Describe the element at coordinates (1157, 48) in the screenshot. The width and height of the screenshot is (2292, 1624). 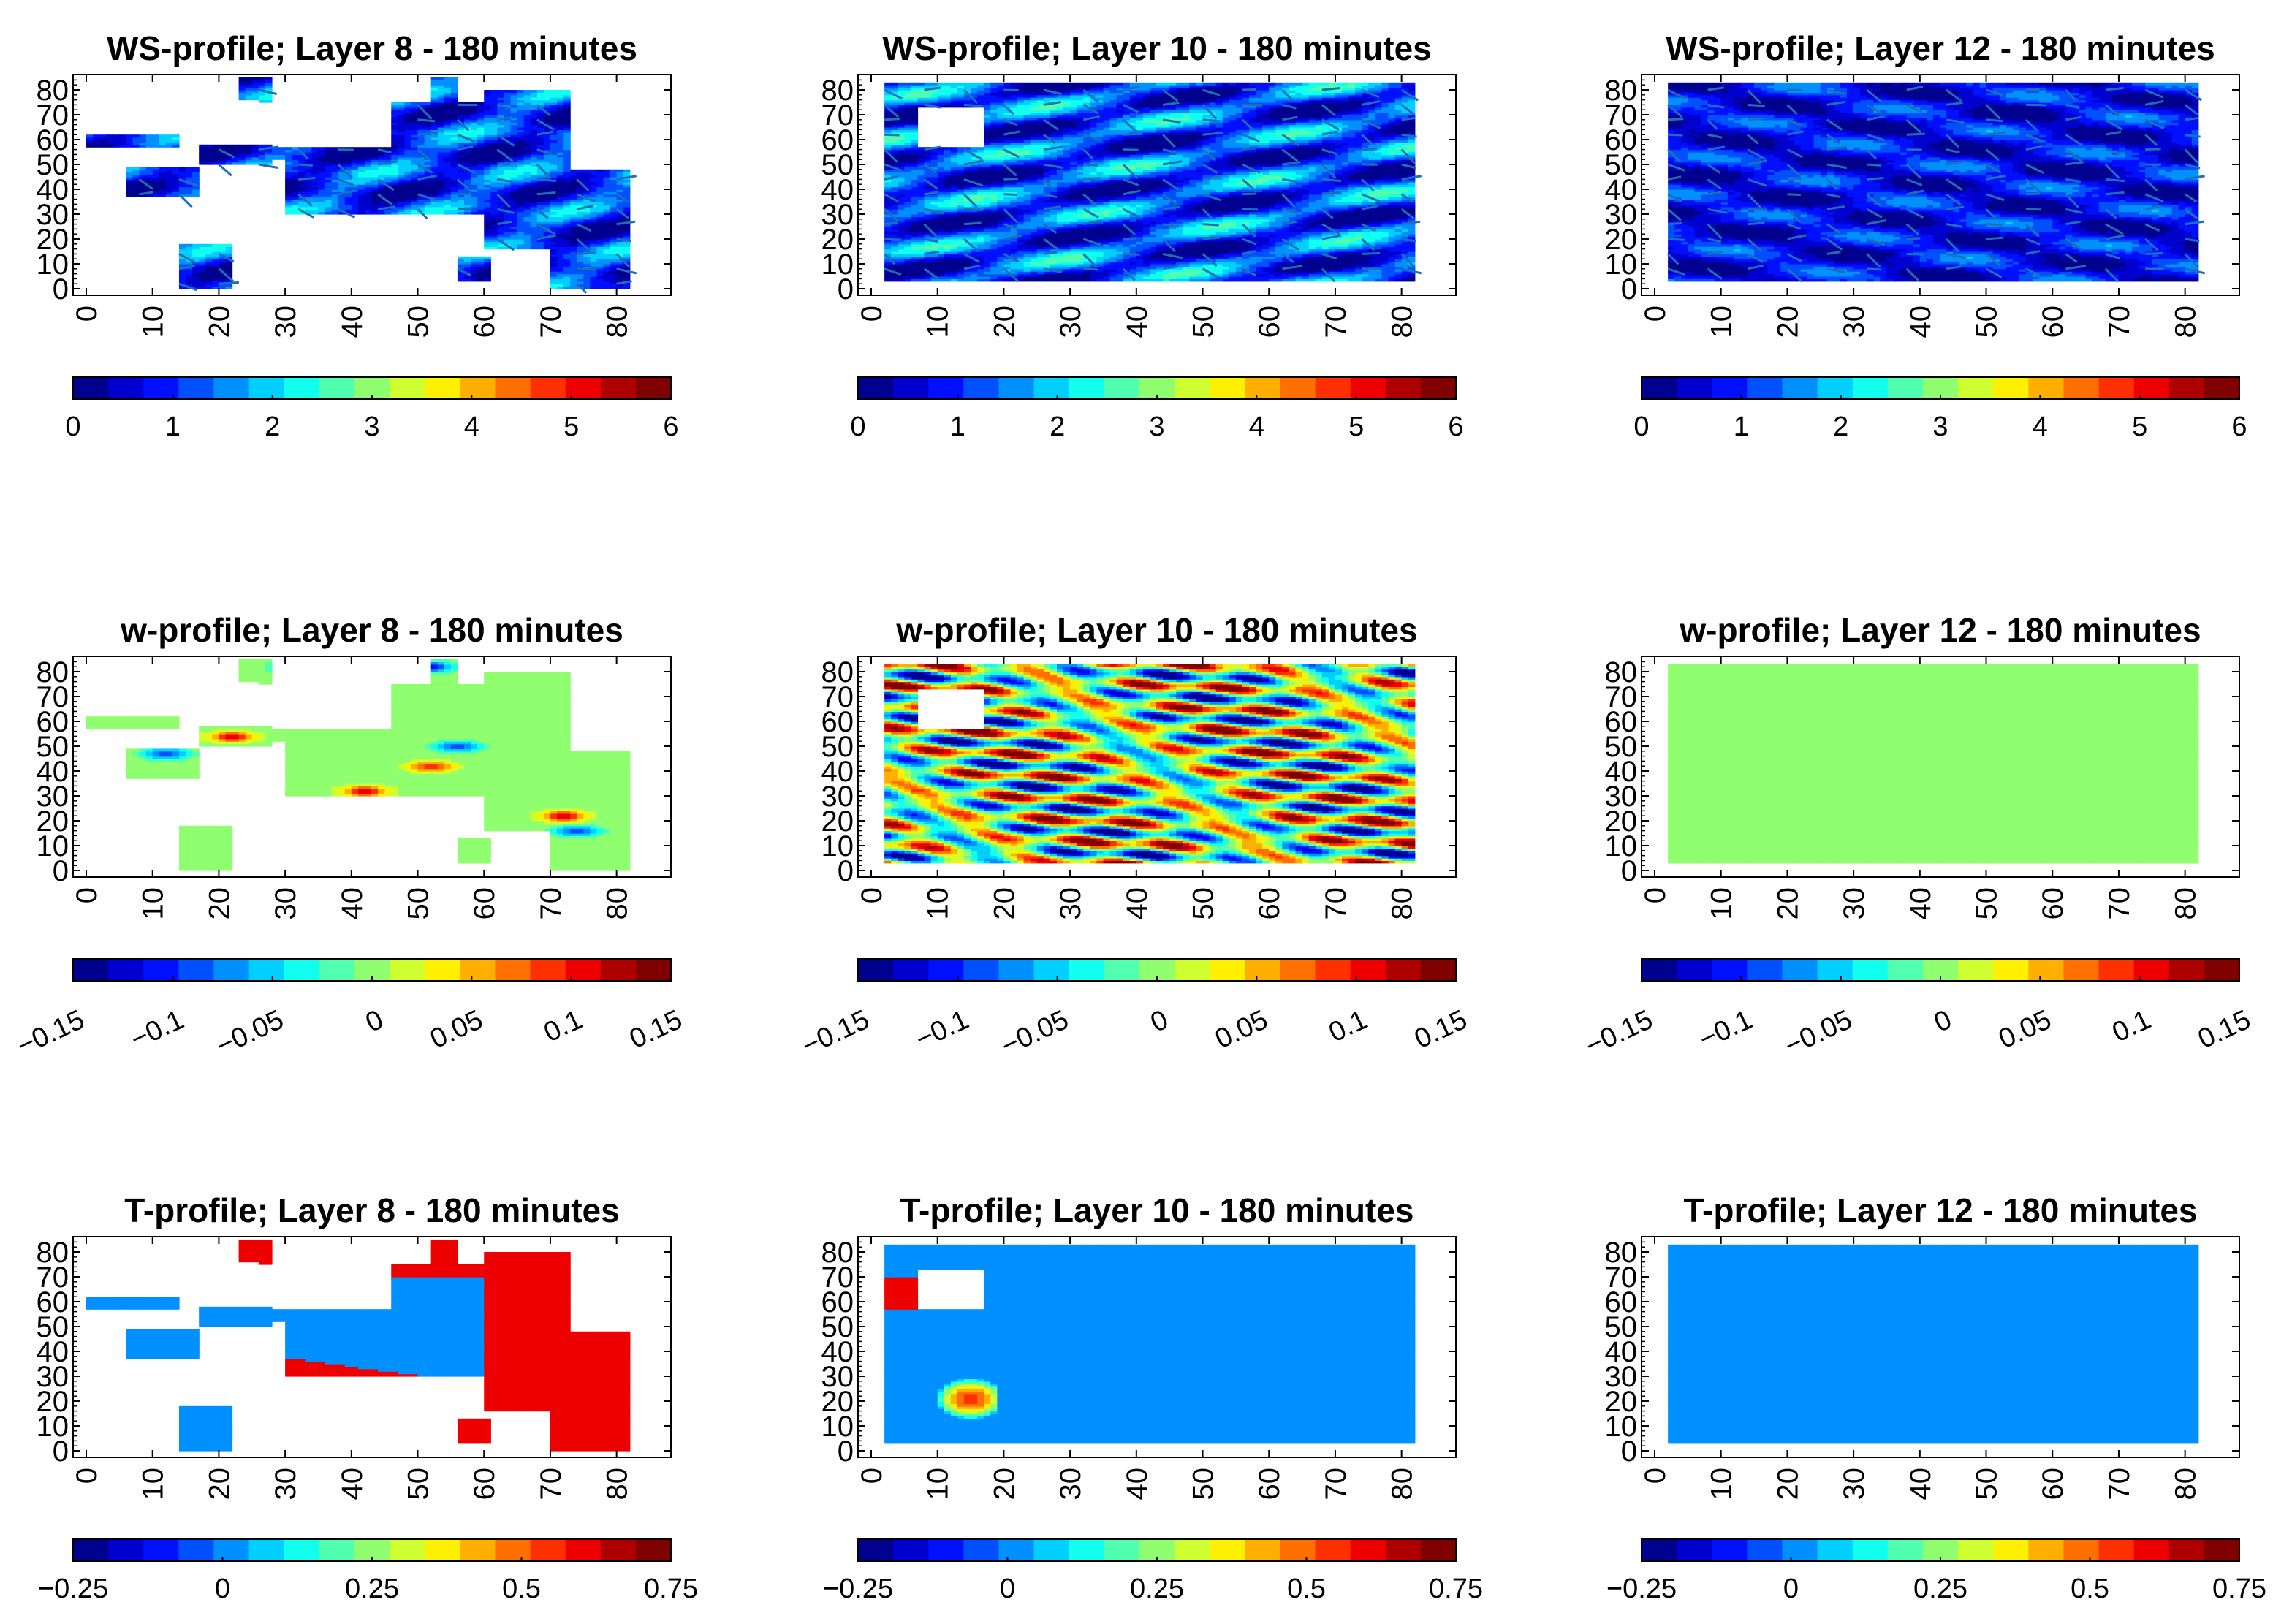
I see `subplot-title: WS-profile; Layer 10 - 180 minutes` at that location.